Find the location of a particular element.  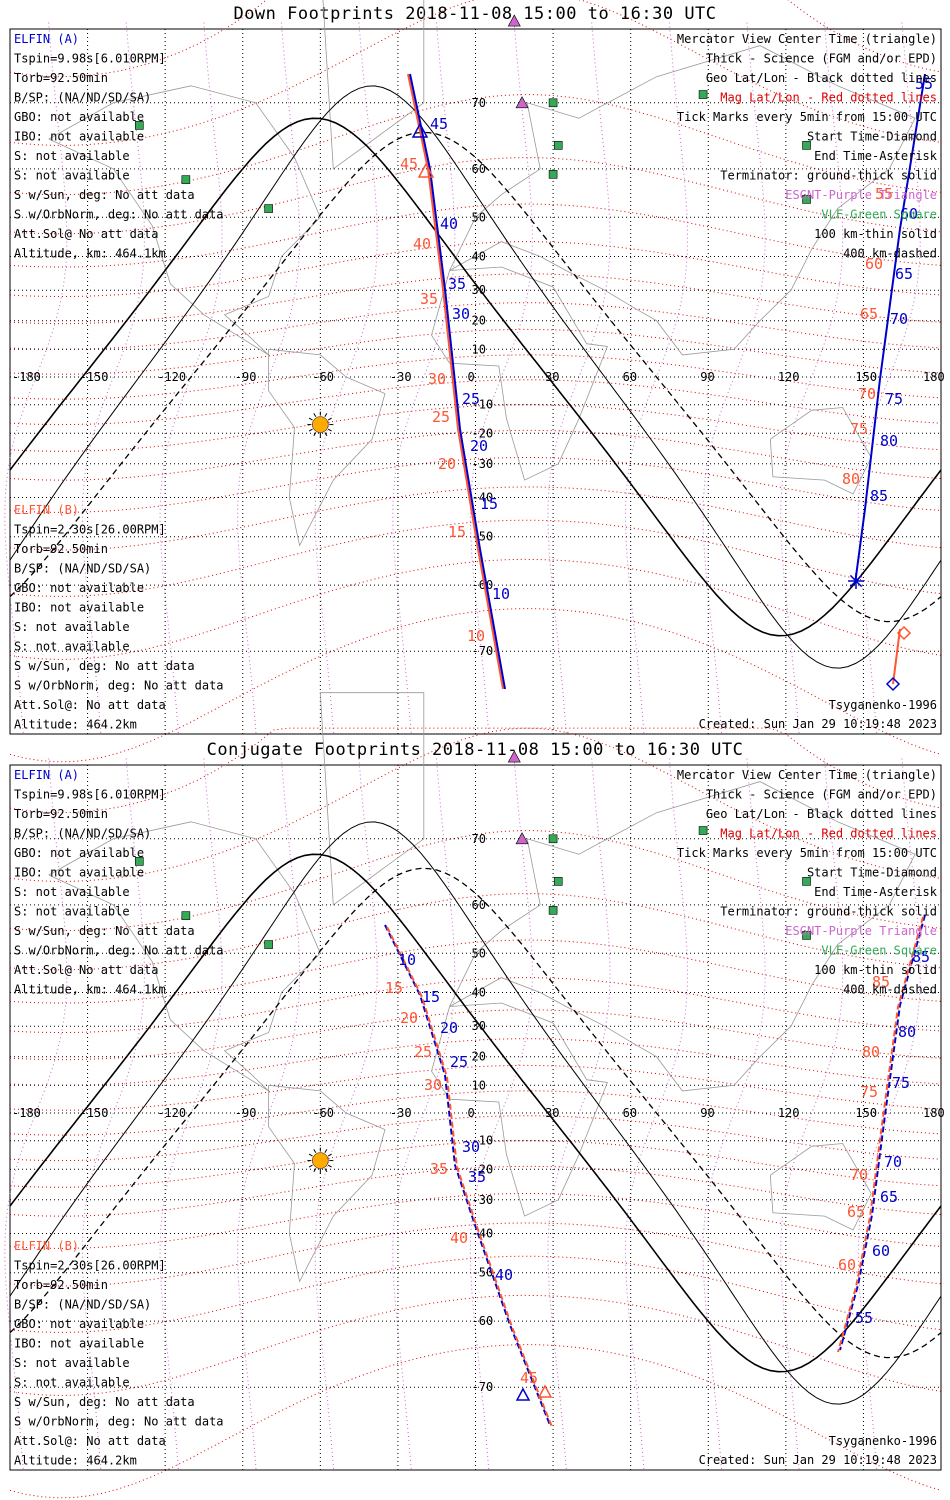

elfin-a-tick-label: 65 is located at coordinates (889, 1197).